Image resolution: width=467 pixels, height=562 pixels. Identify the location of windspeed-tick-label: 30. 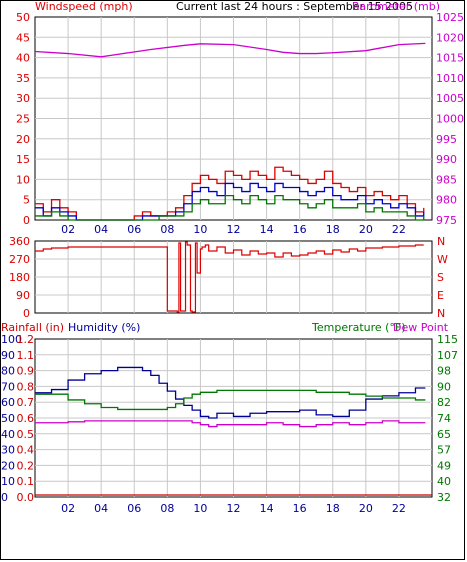
(23, 98).